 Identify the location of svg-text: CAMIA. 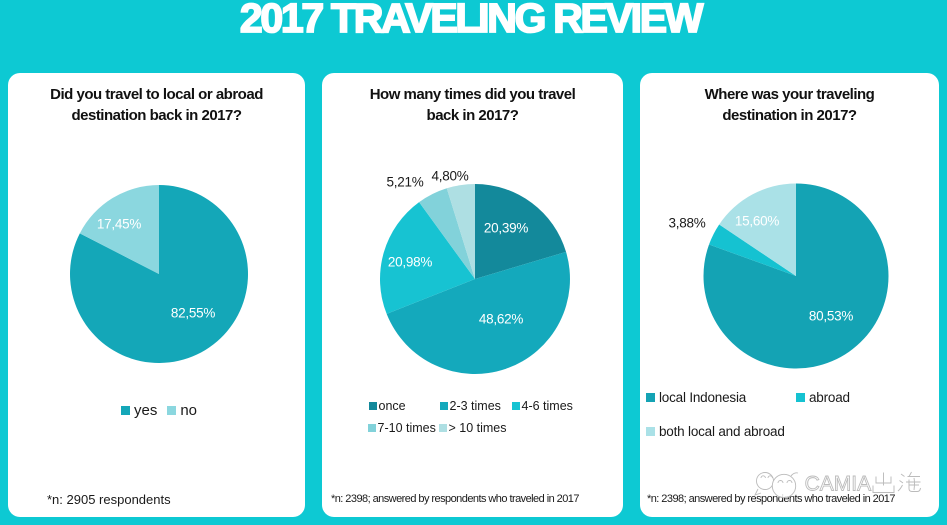
(838, 484).